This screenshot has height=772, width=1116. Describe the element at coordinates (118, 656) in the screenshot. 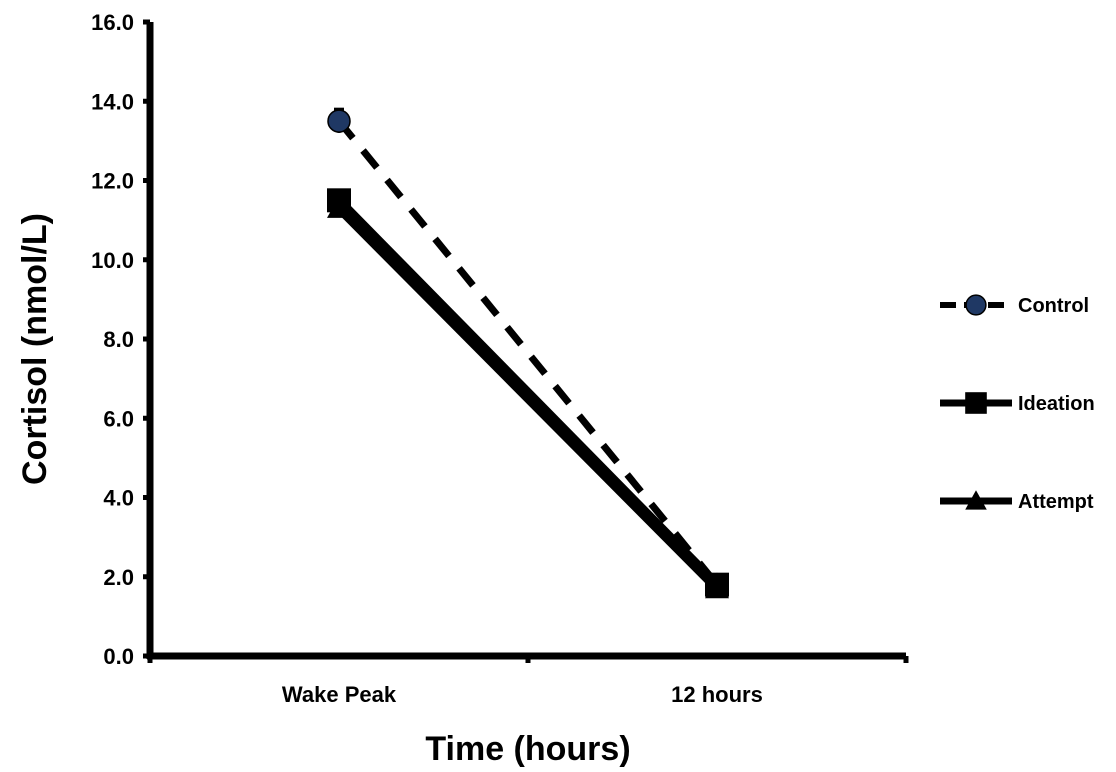

I see `y-tick-label: 0.0` at that location.